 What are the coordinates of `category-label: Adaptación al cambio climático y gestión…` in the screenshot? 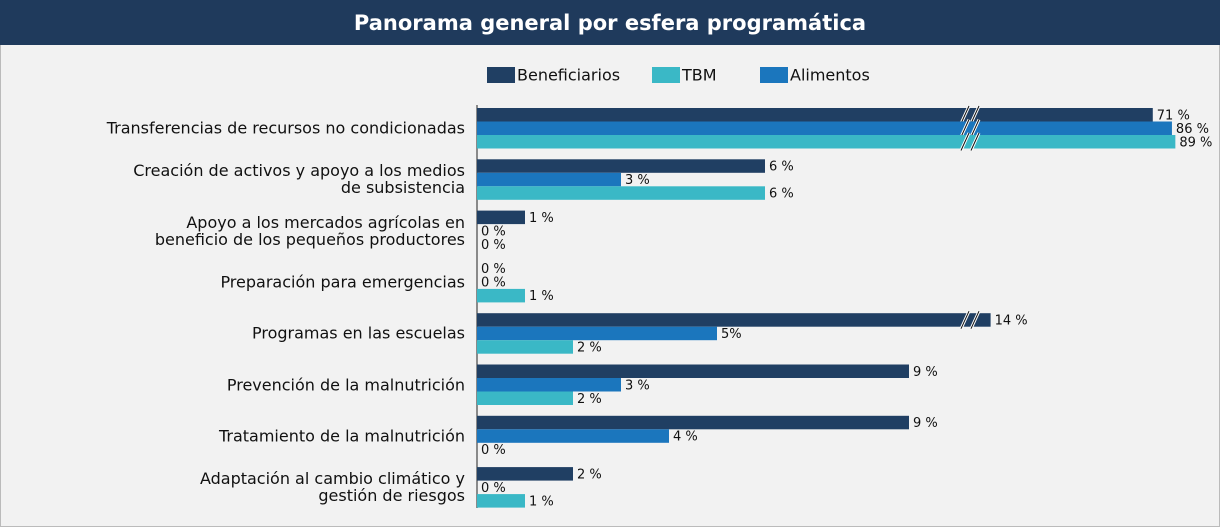 It's located at (332, 487).